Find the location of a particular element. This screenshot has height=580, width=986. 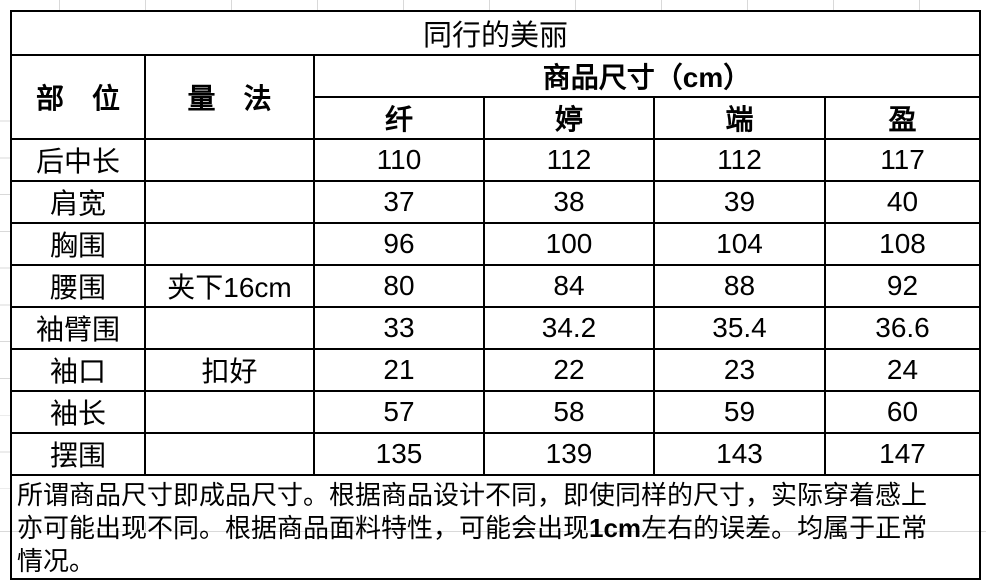

value-cell: 57 is located at coordinates (399, 412).